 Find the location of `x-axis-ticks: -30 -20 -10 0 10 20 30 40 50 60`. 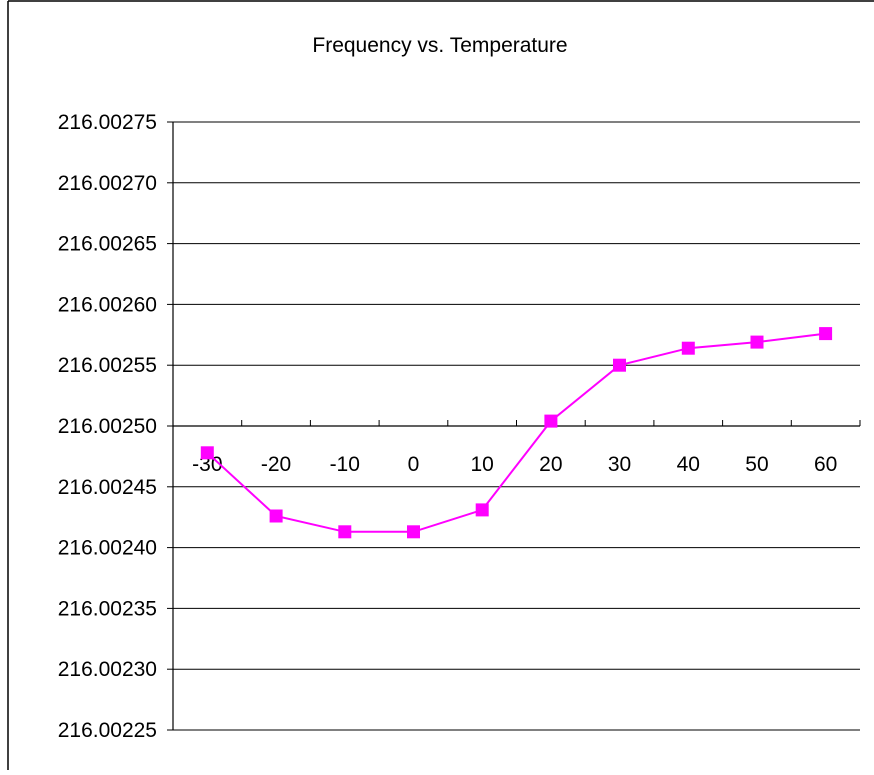

x-axis-ticks: -30 -20 -10 0 10 20 30 40 50 60 is located at coordinates (516, 448).